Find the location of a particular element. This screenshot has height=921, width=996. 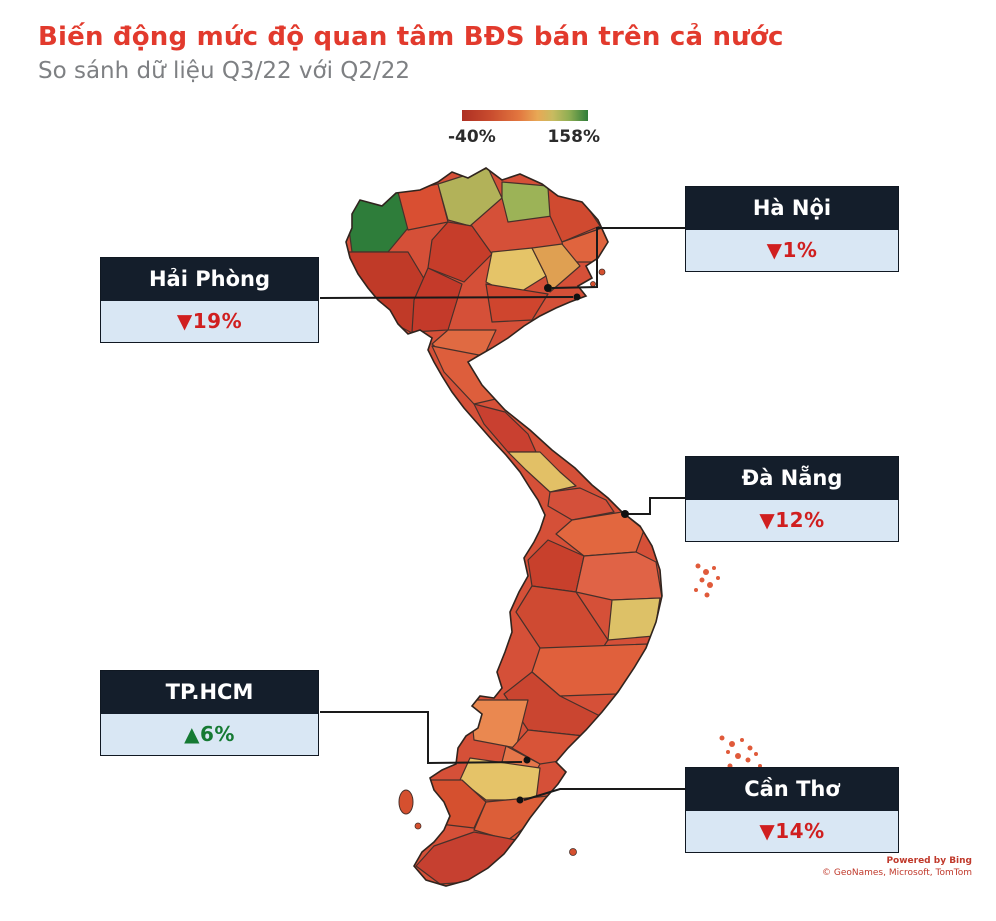

legend-min-label: -40% is located at coordinates (472, 137).